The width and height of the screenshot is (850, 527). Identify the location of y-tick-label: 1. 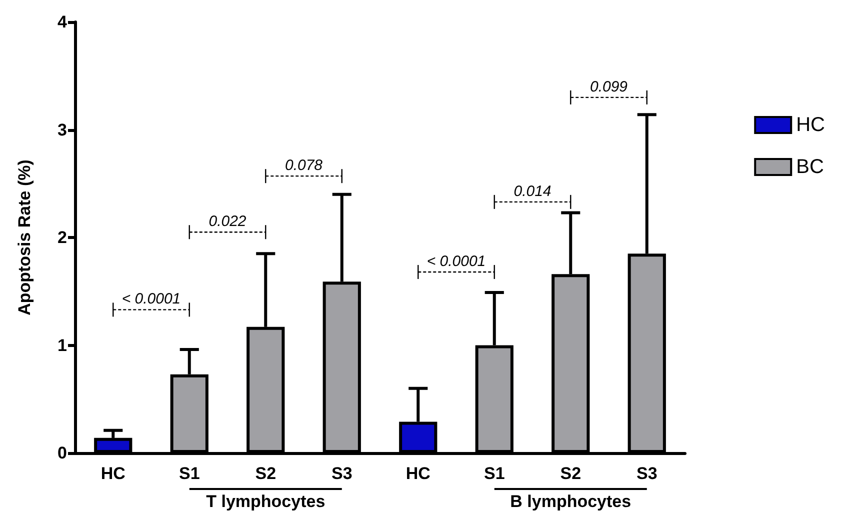
(62, 345).